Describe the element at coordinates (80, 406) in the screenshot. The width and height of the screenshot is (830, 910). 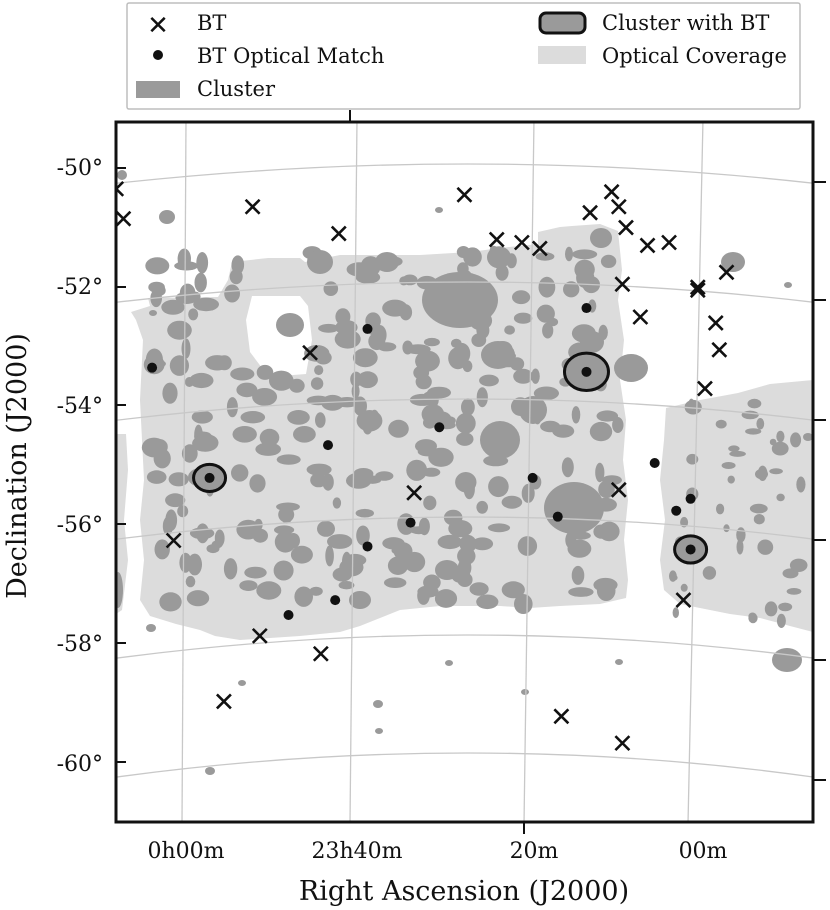
I see `y-tick-label: -54°` at that location.